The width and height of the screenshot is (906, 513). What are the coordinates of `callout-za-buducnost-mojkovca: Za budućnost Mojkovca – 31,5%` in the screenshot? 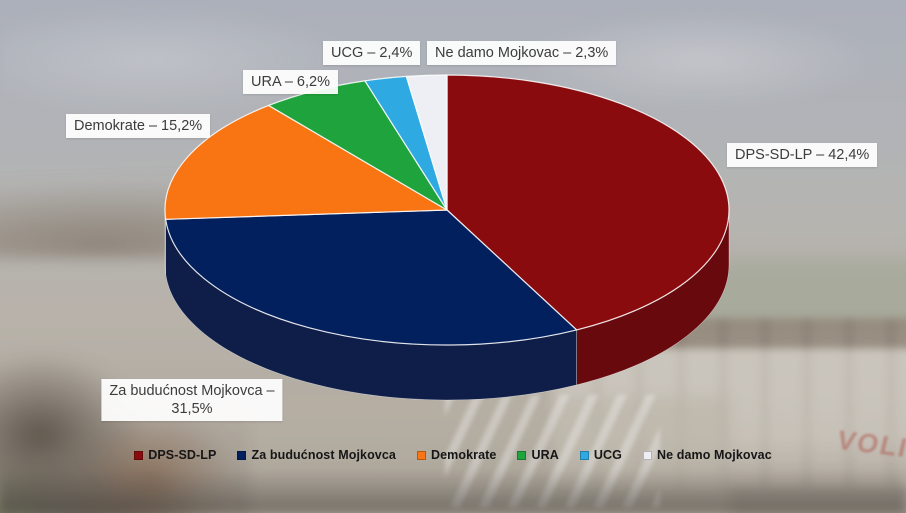 It's located at (192, 400).